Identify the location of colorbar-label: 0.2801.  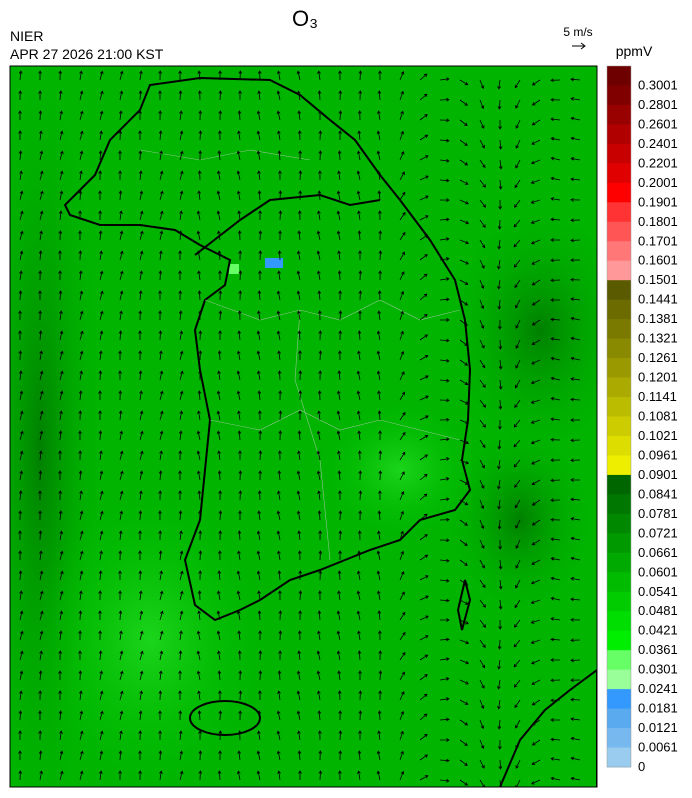
(658, 104).